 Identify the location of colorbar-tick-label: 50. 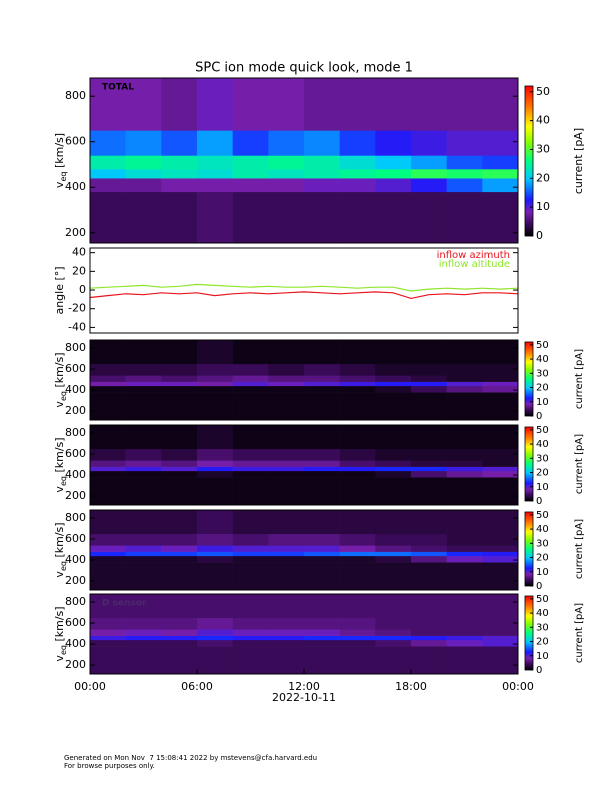
(542, 430).